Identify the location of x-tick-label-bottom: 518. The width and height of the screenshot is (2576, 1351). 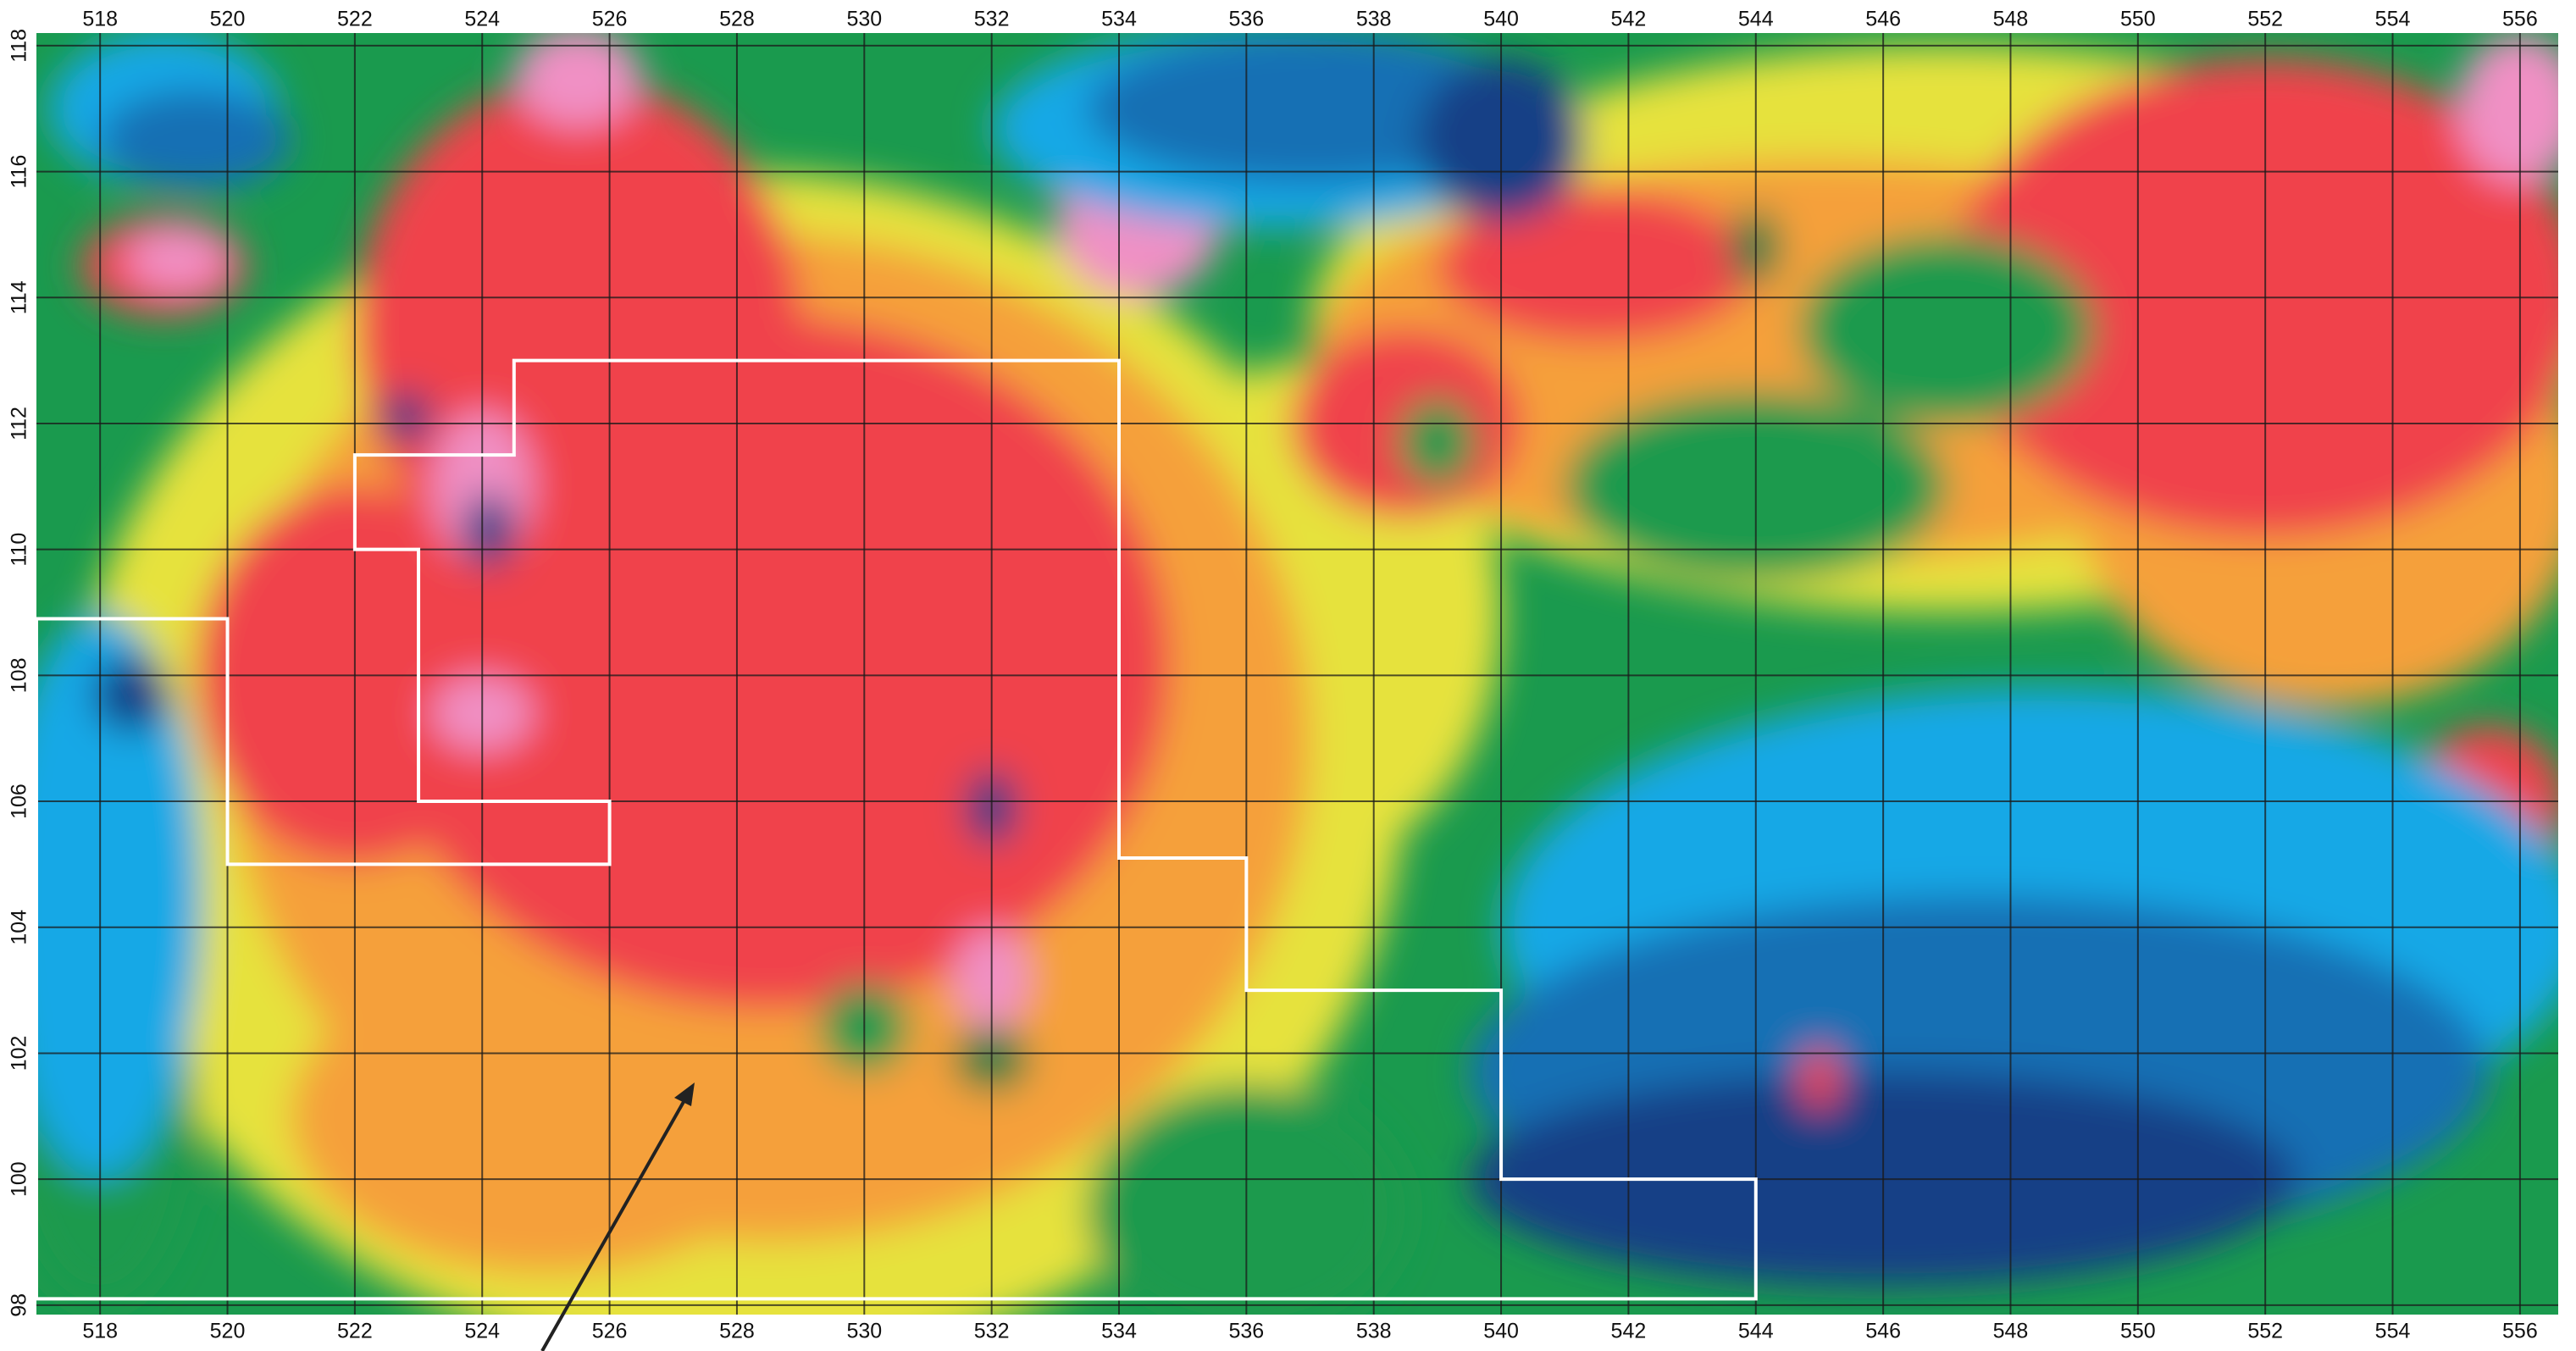
(100, 1331).